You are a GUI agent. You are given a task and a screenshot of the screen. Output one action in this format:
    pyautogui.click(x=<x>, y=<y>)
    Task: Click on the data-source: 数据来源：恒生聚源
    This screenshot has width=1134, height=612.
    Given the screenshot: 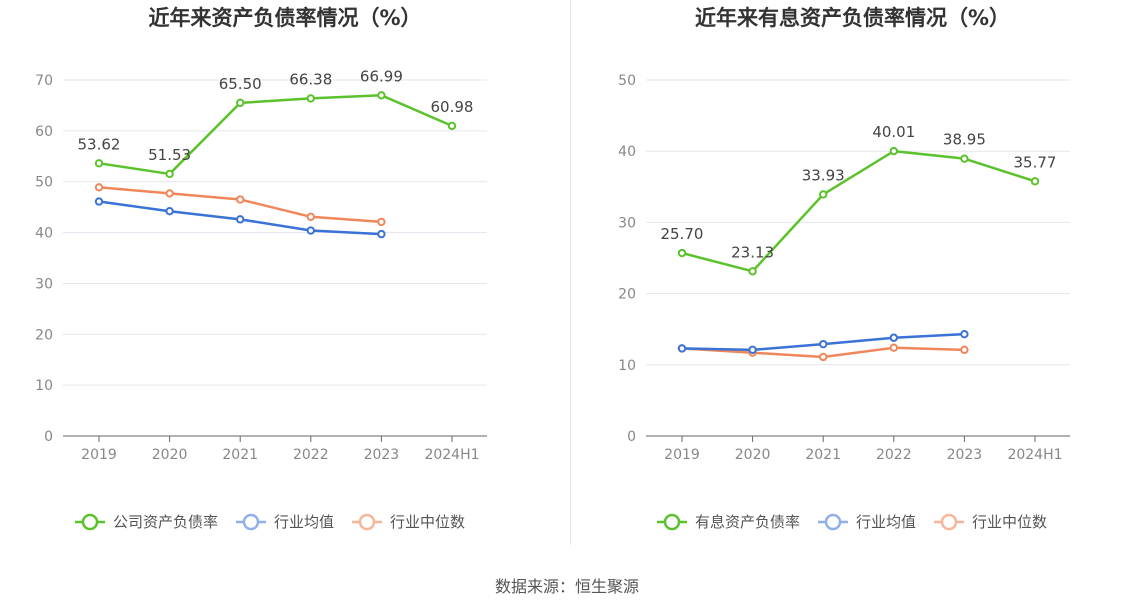 What is the action you would take?
    pyautogui.click(x=566, y=586)
    